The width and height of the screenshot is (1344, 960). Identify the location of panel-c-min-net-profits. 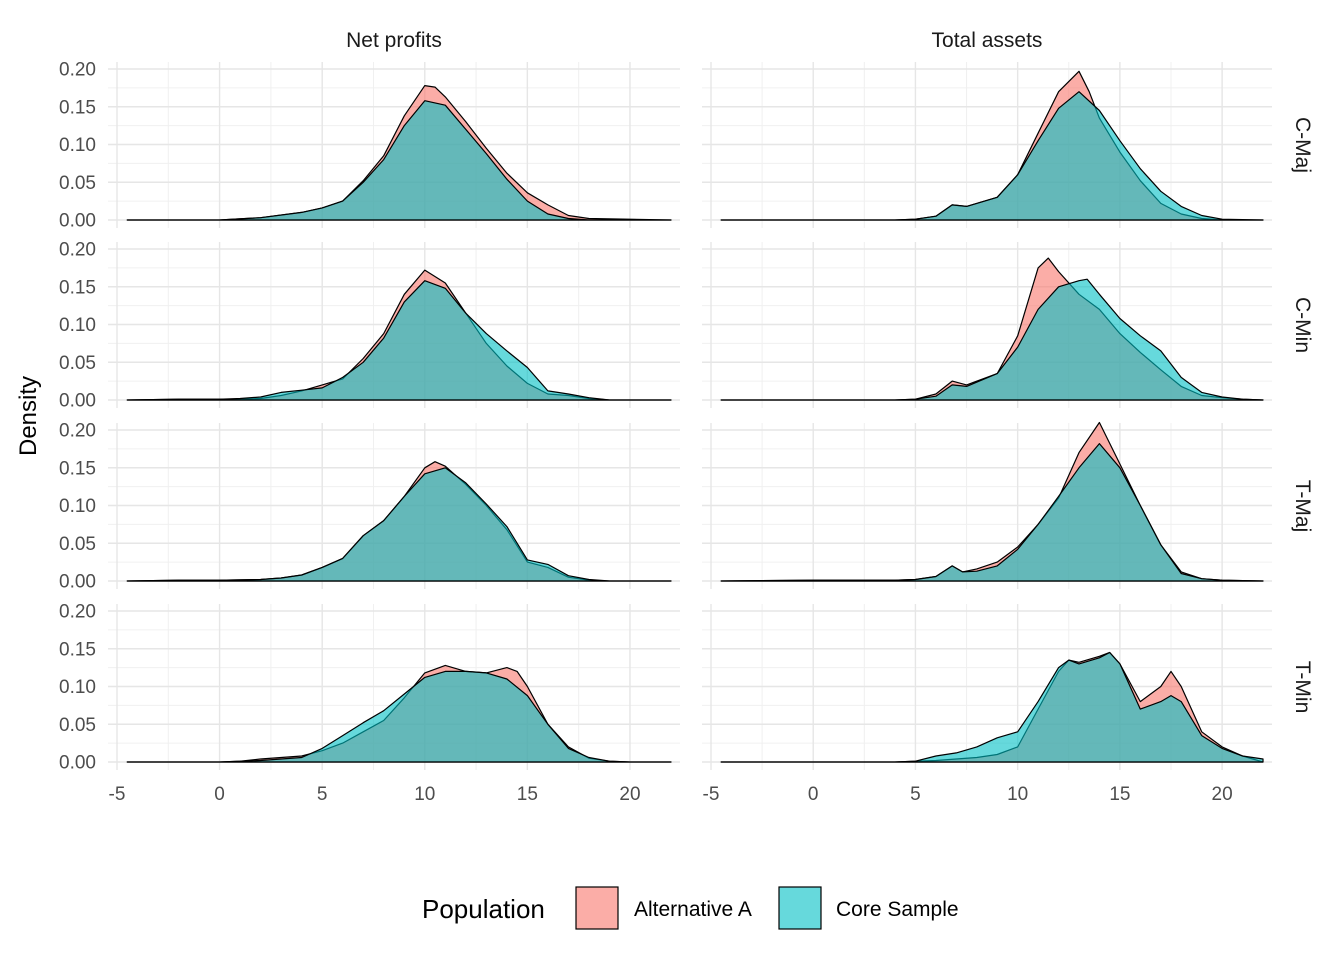
(394, 325).